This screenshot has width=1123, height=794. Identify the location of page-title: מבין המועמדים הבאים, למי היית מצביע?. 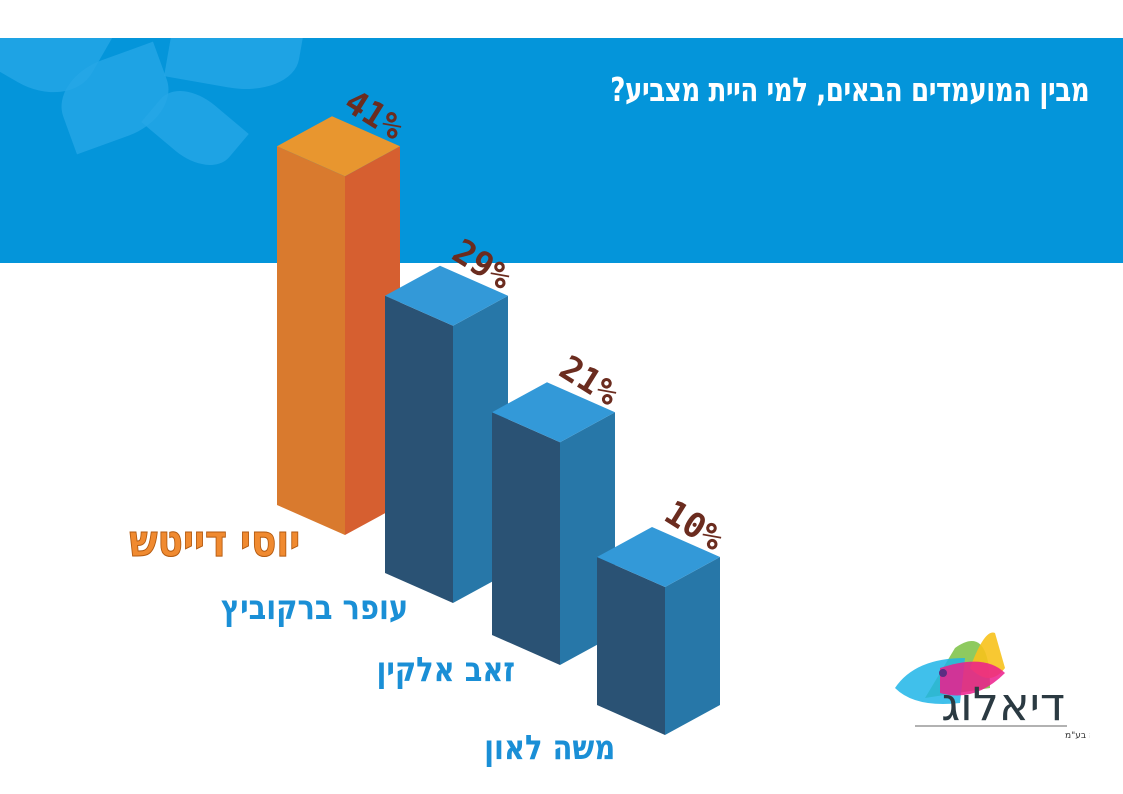
(849, 89).